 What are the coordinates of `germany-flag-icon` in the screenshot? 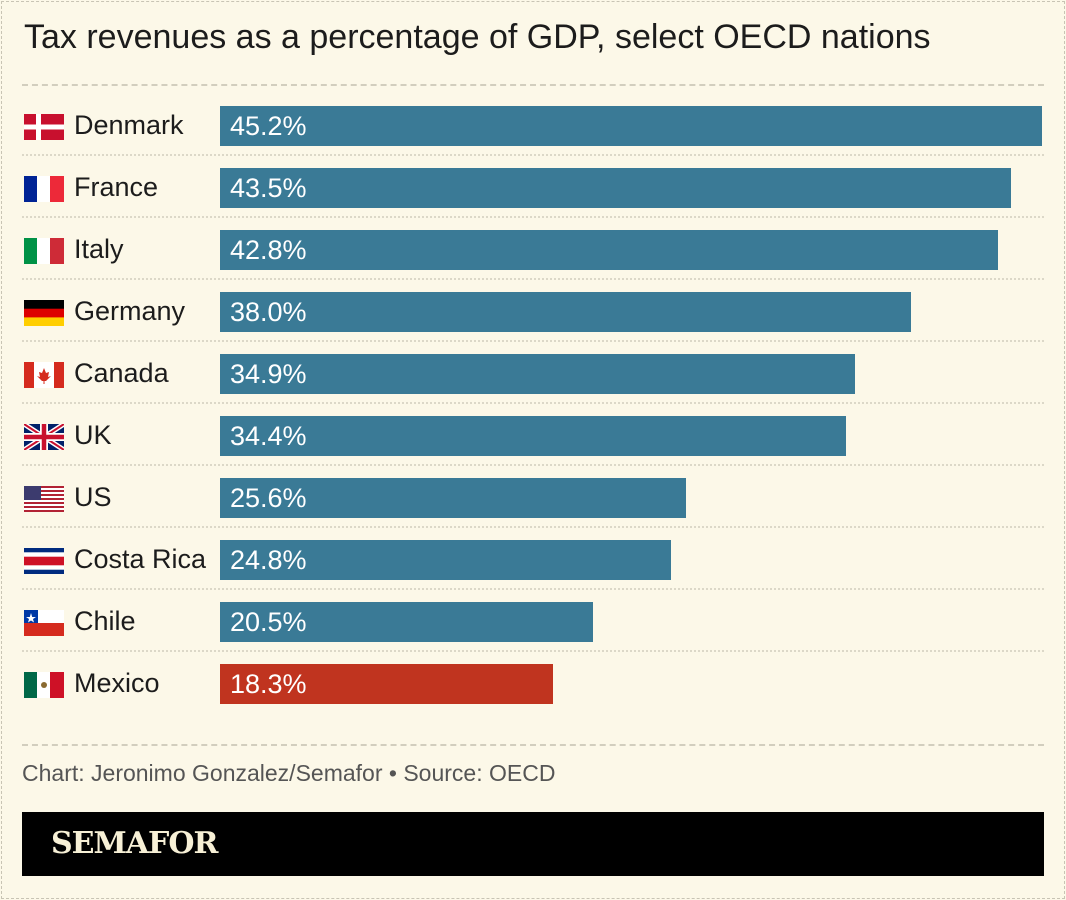 It's located at (44, 313).